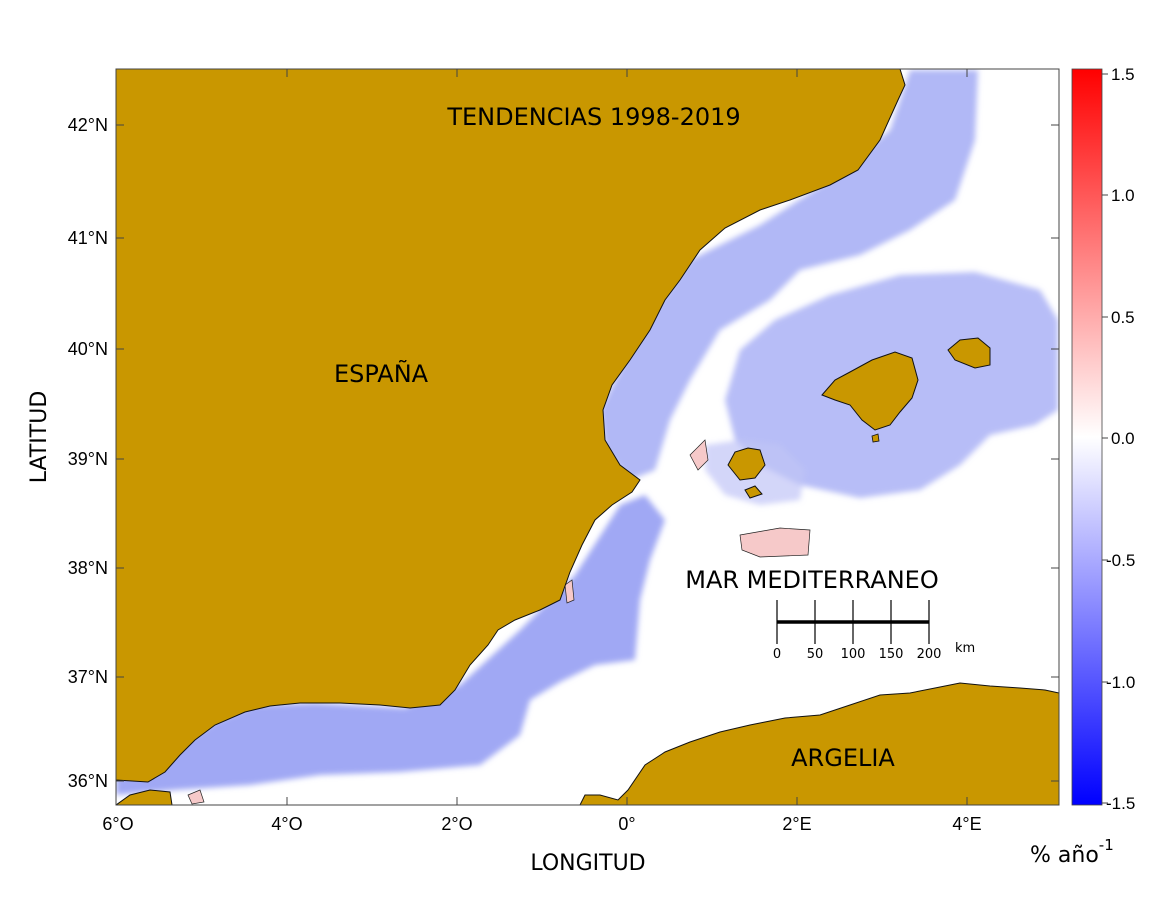 This screenshot has height=907, width=1173. What do you see at coordinates (853, 654) in the screenshot?
I see `scale-tick-100: 100` at bounding box center [853, 654].